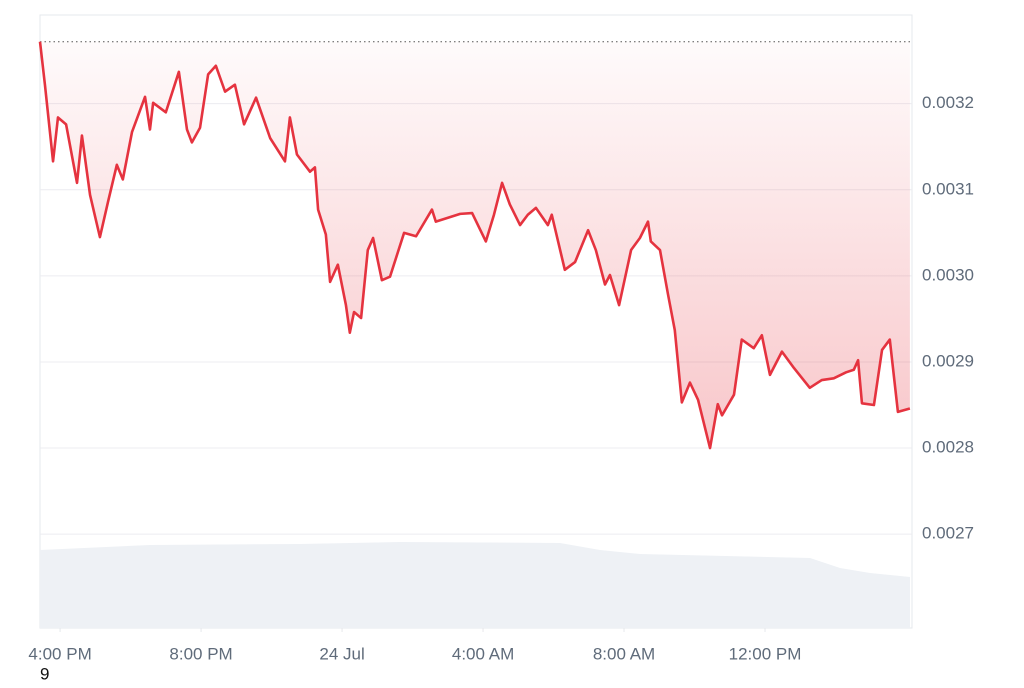 The width and height of the screenshot is (1024, 688). What do you see at coordinates (341, 653) in the screenshot?
I see `x-tick-label: 24 Jul` at bounding box center [341, 653].